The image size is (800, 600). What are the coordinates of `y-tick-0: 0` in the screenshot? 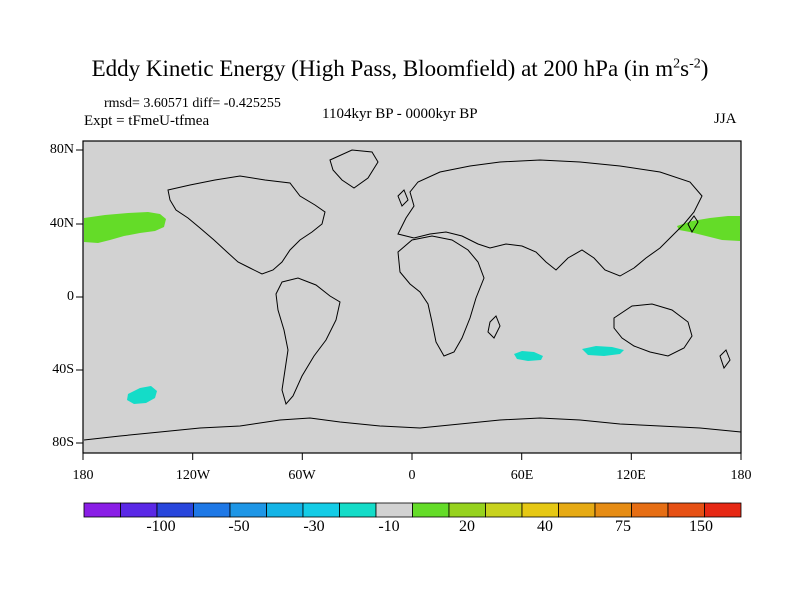 It's located at (70, 296).